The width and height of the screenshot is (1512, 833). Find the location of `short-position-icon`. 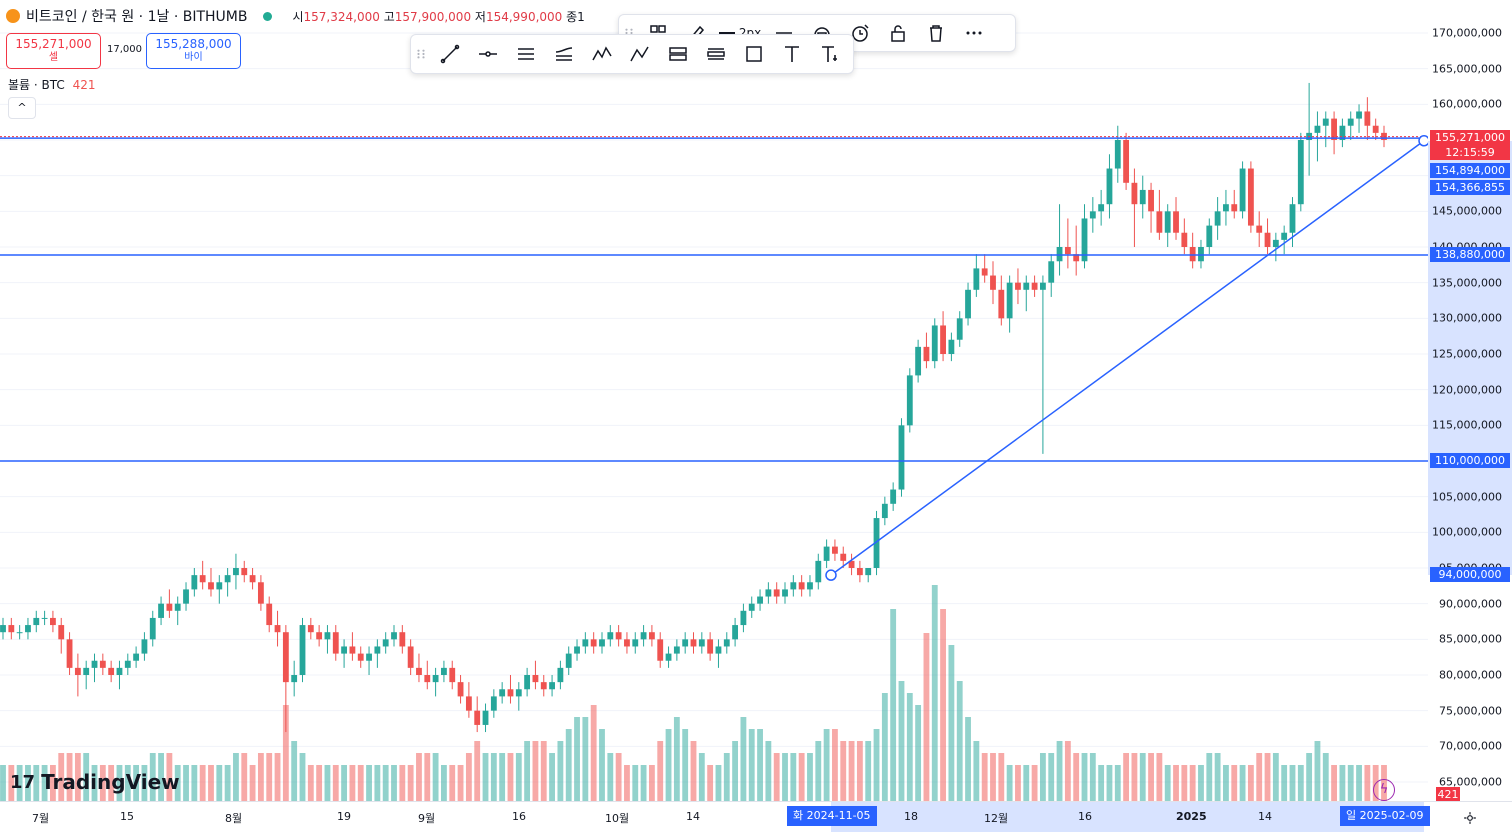

short-position-icon is located at coordinates (716, 54).